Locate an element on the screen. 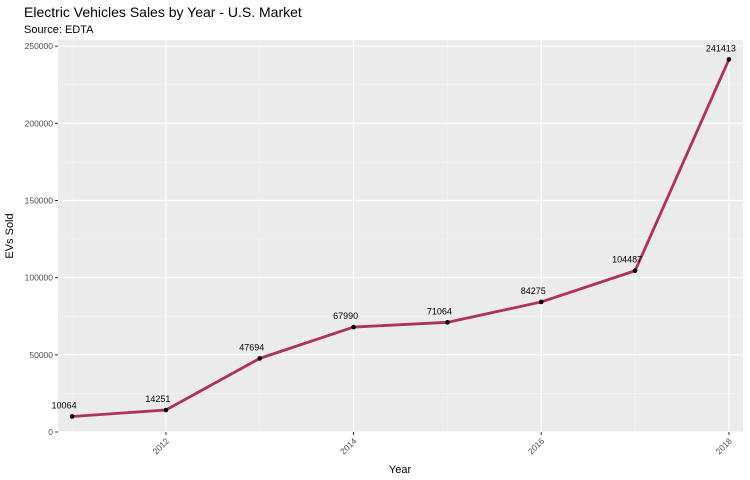  y-tick-label: 150000 is located at coordinates (39, 201).